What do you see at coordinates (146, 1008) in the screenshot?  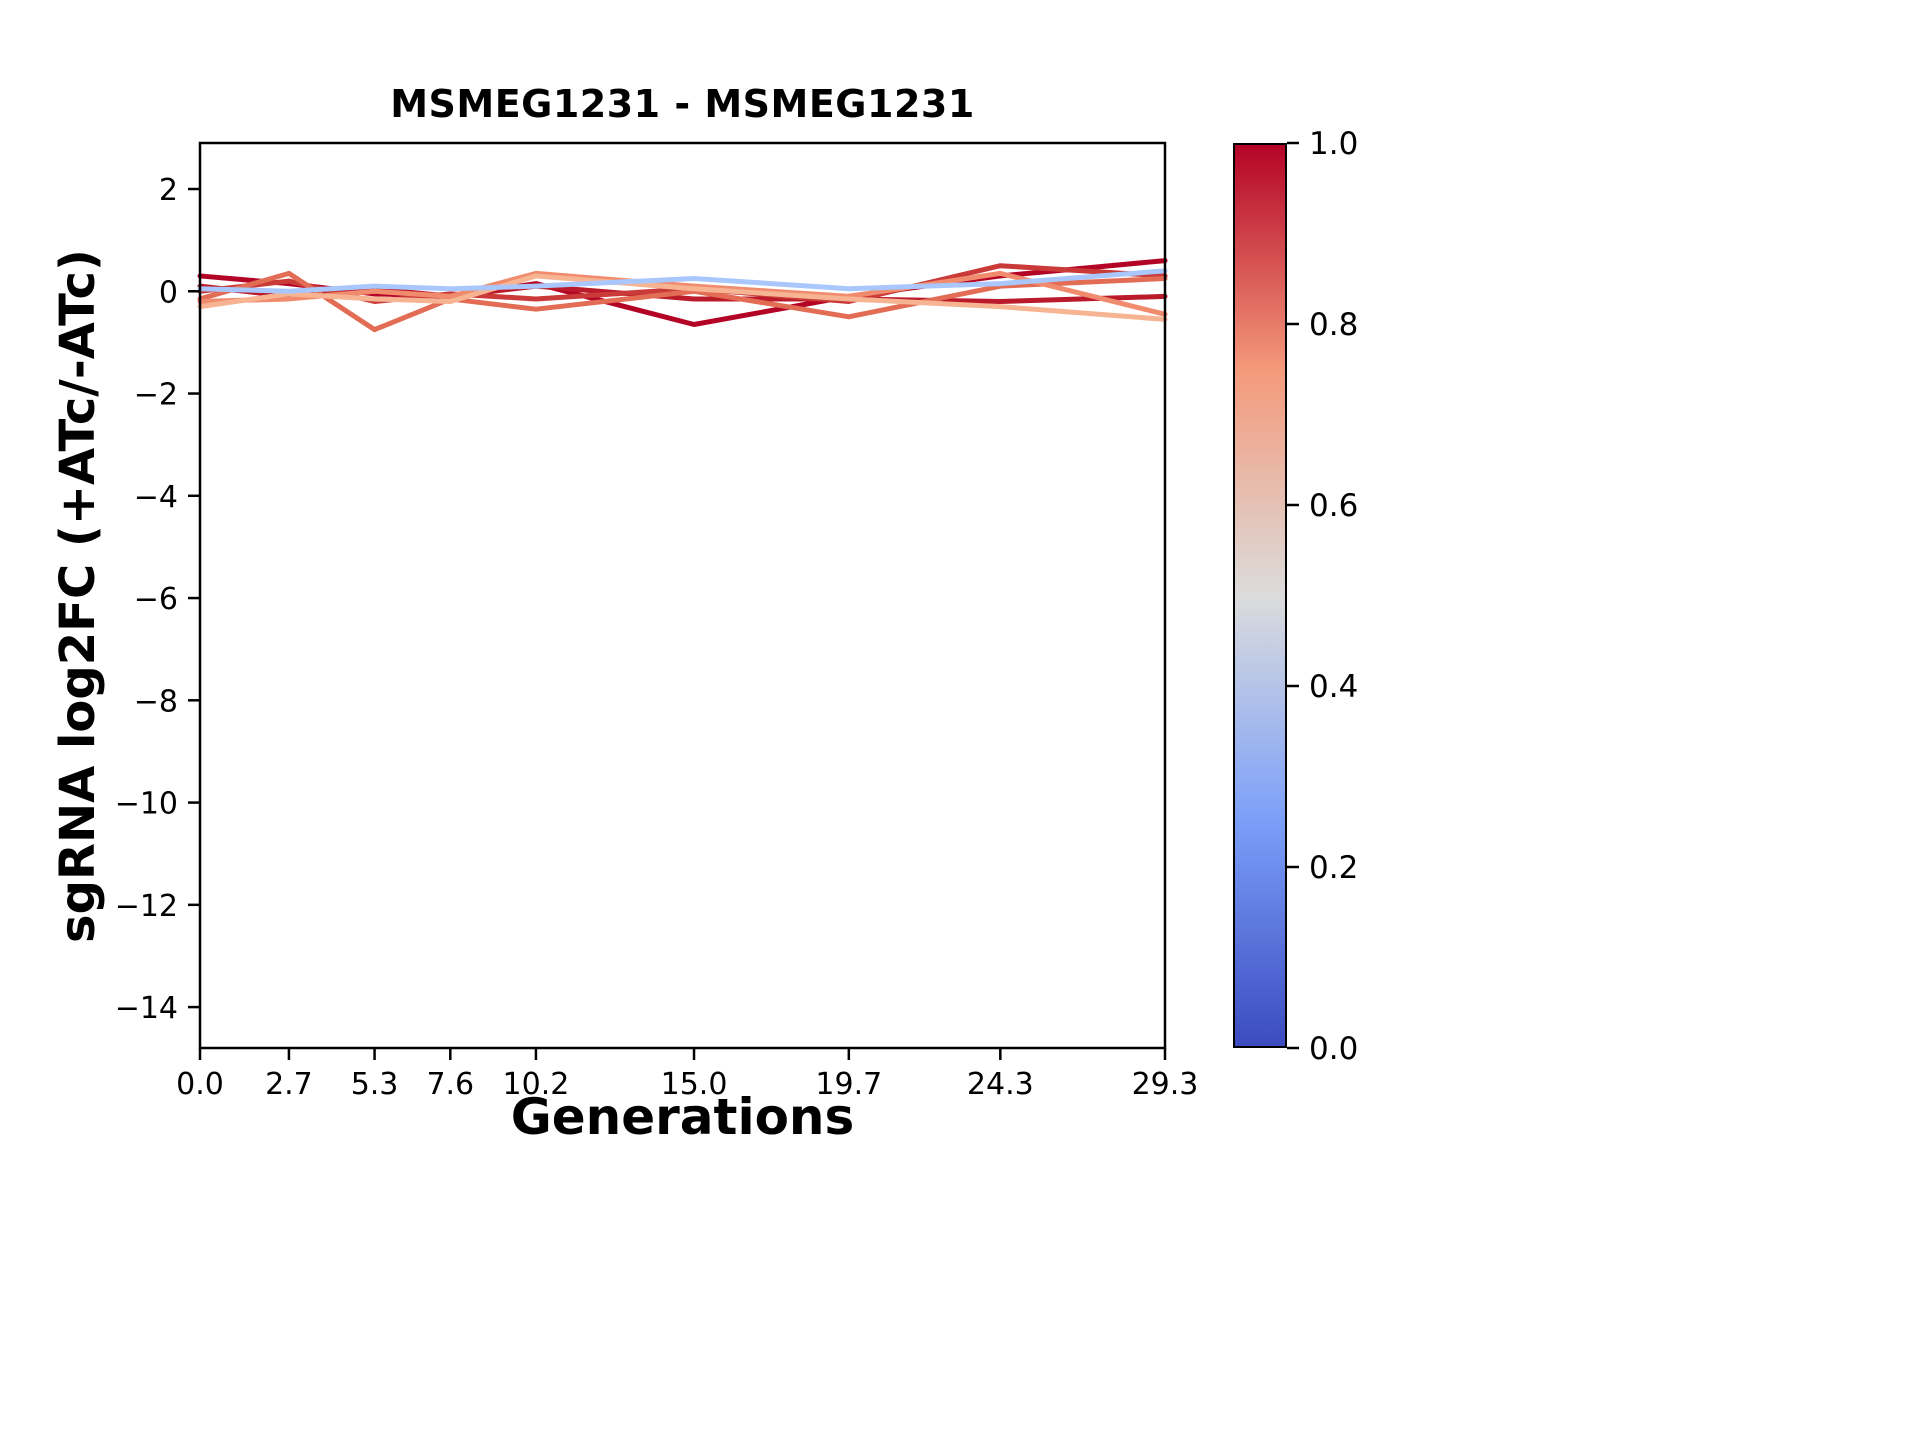 I see `y-tick-label: −14` at bounding box center [146, 1008].